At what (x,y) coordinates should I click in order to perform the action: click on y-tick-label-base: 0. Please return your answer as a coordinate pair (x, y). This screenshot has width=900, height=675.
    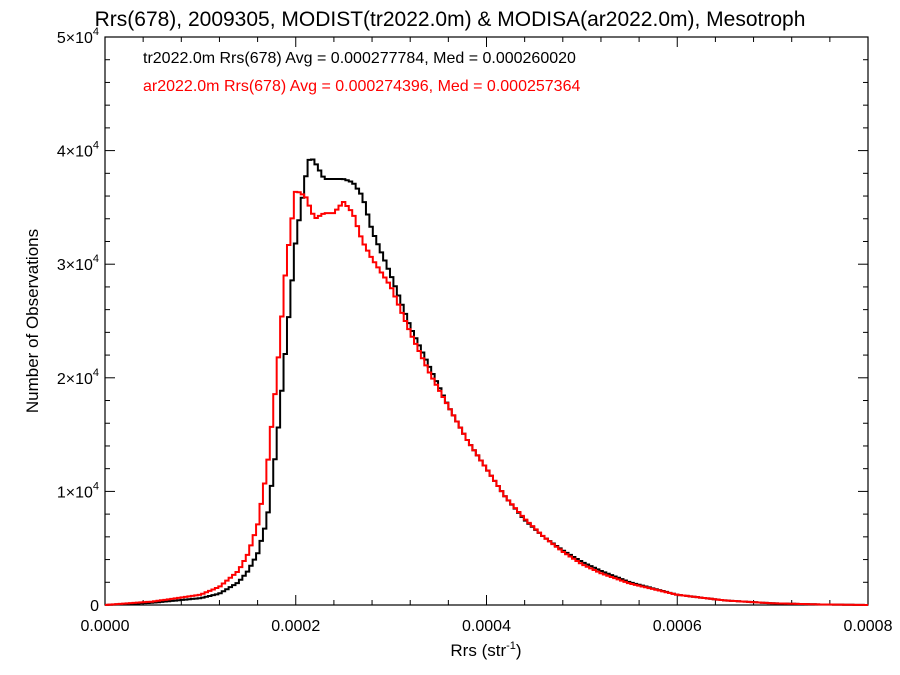
    Looking at the image, I should click on (94, 606).